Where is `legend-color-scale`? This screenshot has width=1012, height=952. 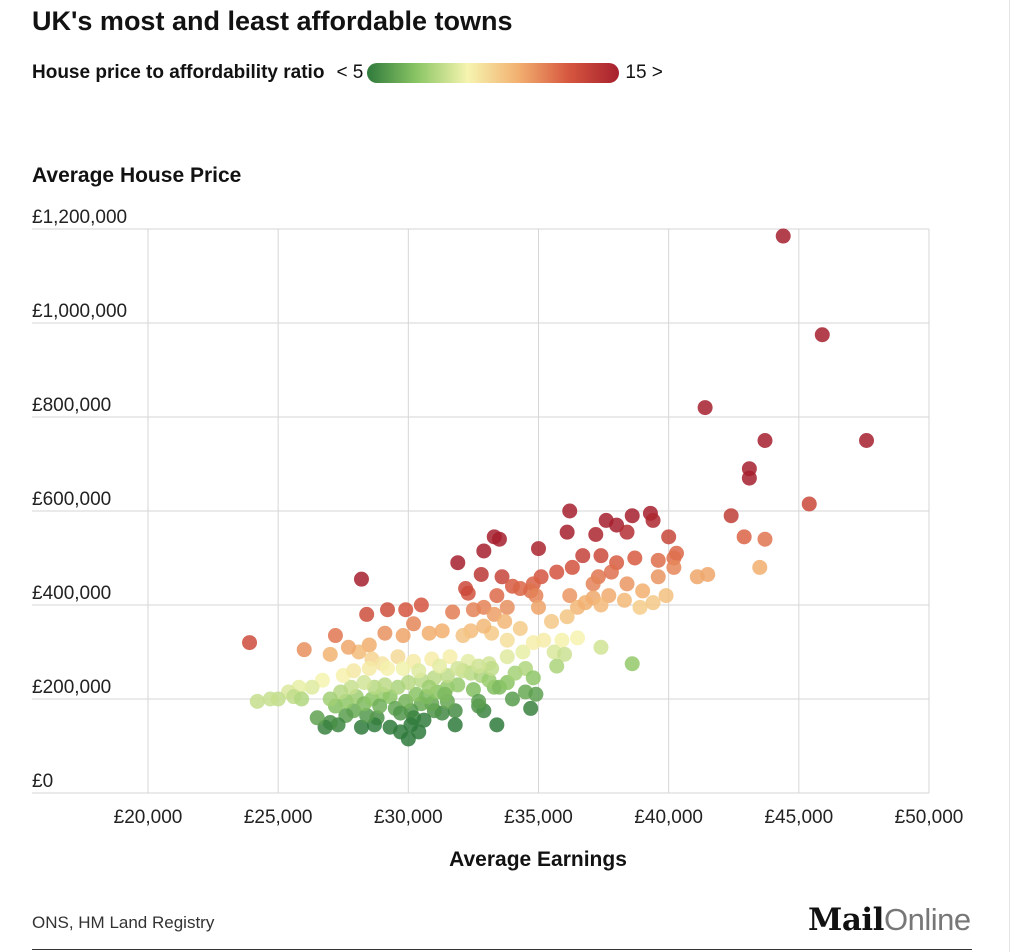
legend-color-scale is located at coordinates (493, 73).